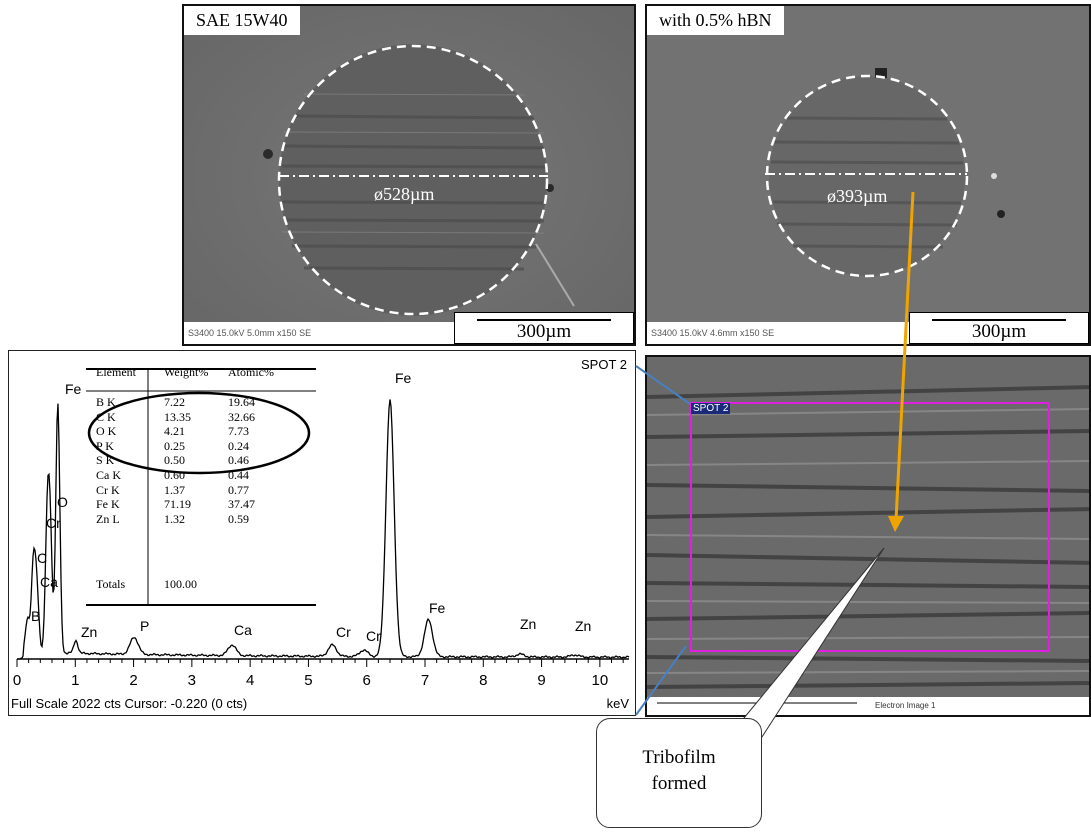 The width and height of the screenshot is (1091, 832). I want to click on table-cell-element: O K, so click(106, 431).